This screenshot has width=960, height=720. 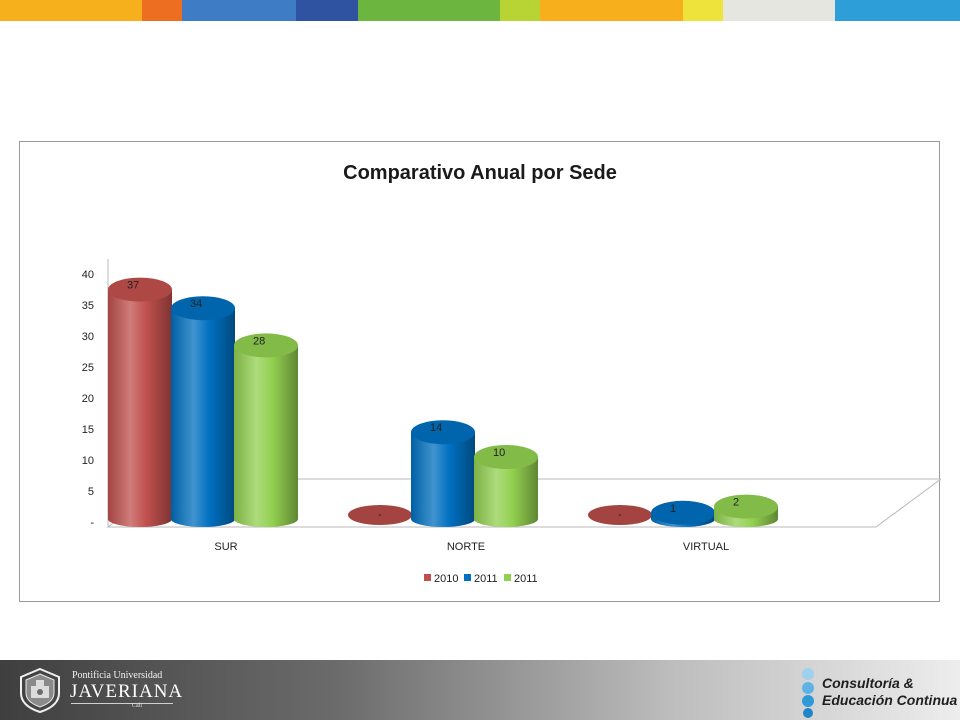 What do you see at coordinates (890, 700) in the screenshot?
I see `brand-line2: Educación Continua` at bounding box center [890, 700].